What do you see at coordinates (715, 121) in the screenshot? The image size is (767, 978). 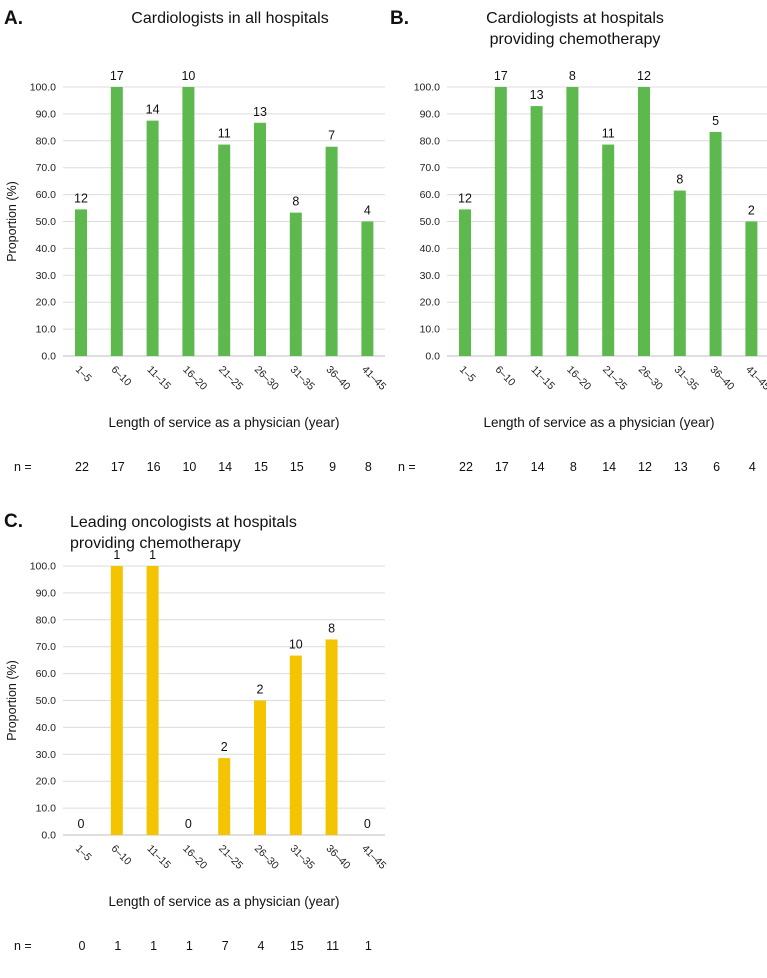 I see `data-label: 5` at bounding box center [715, 121].